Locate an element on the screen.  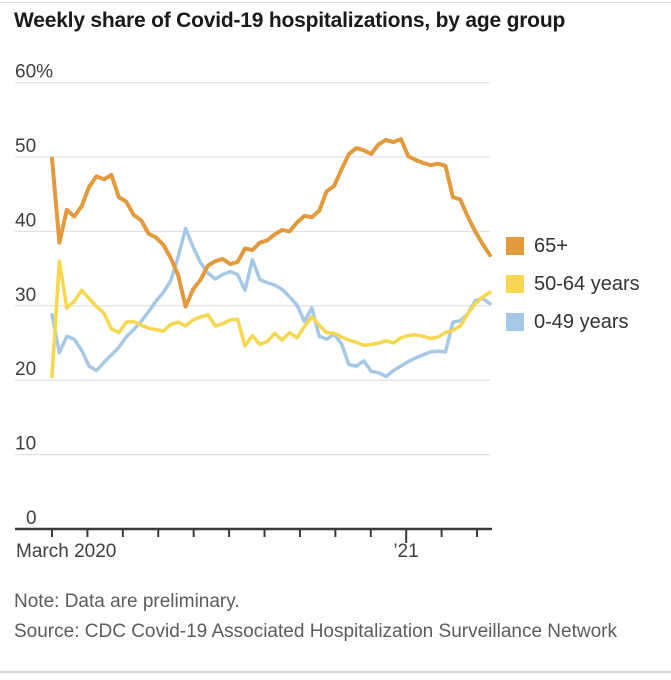
chart-legend: 65+ 50-64 years 0-49 years is located at coordinates (573, 291).